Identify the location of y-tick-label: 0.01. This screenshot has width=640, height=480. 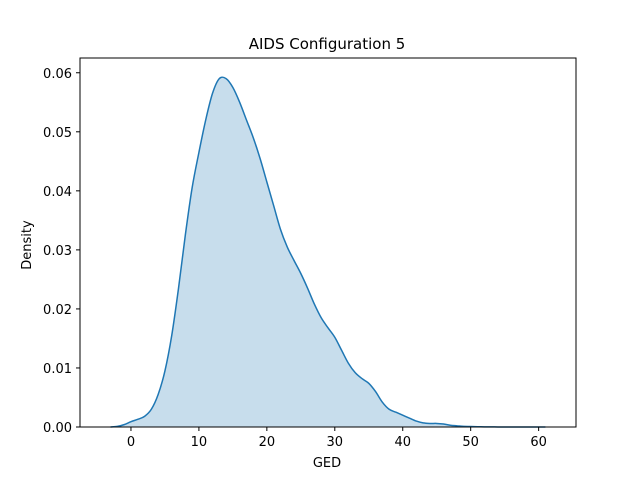
(57, 369).